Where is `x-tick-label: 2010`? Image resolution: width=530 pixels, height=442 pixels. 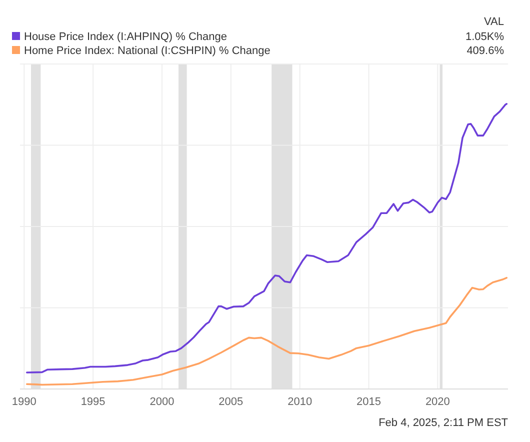 x-tick-label: 2010 is located at coordinates (300, 402).